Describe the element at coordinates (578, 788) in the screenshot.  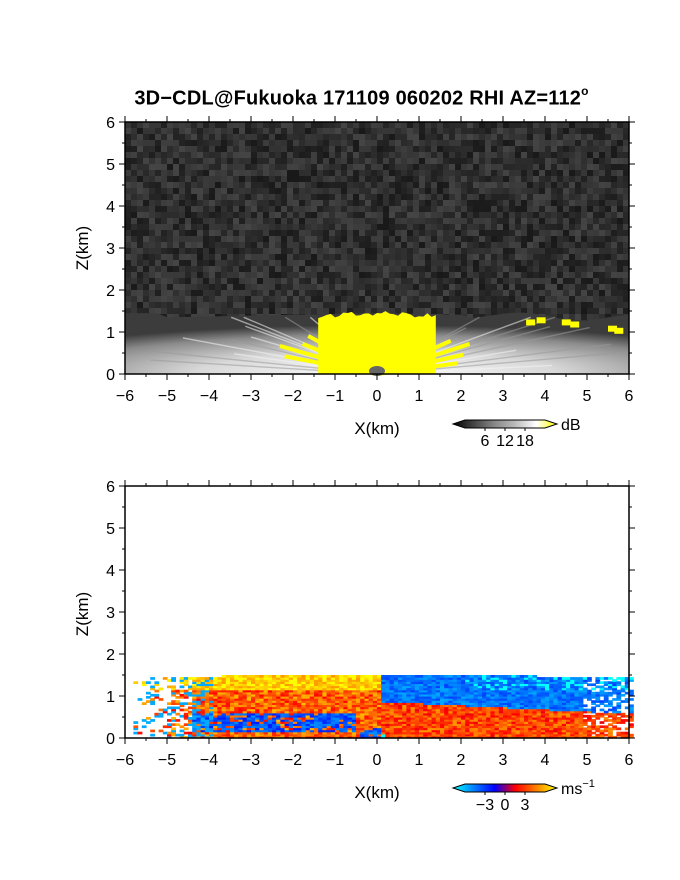
I see `colorbar-unit: ms−1` at that location.